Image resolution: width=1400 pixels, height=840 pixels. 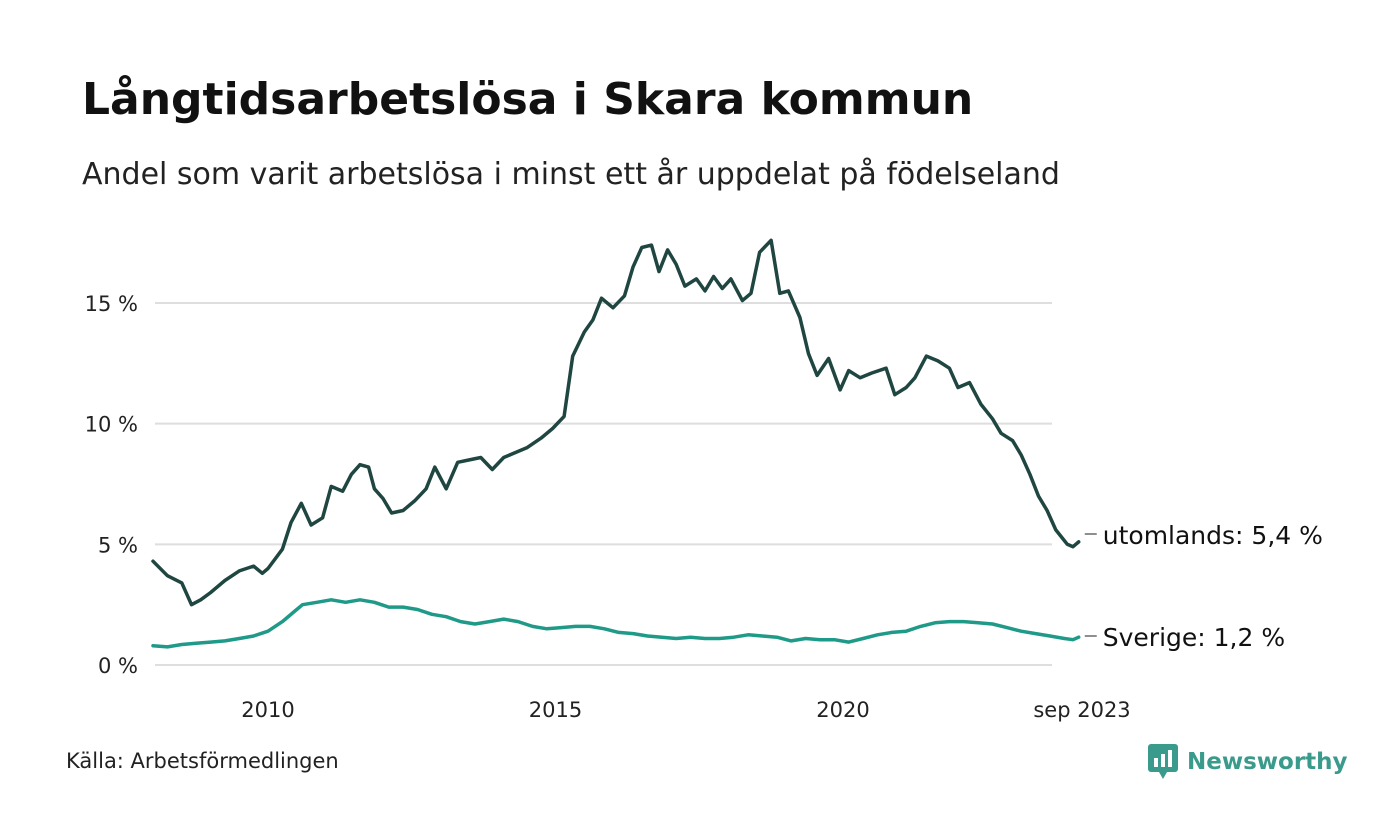 What do you see at coordinates (555, 710) in the screenshot?
I see `x-tick-label: 2015` at bounding box center [555, 710].